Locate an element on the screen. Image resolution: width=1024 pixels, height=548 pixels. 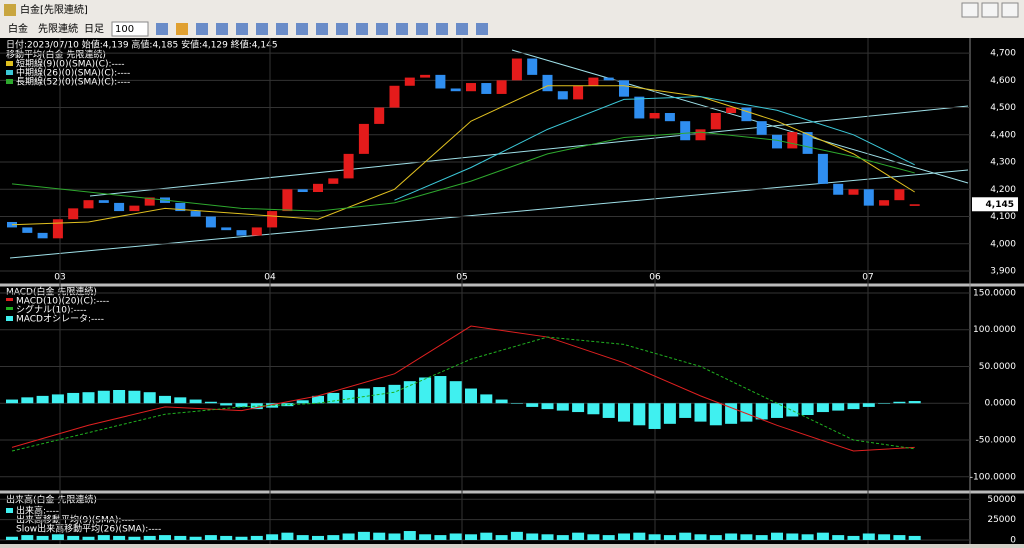
close-button is located at coordinates (1010, 10).